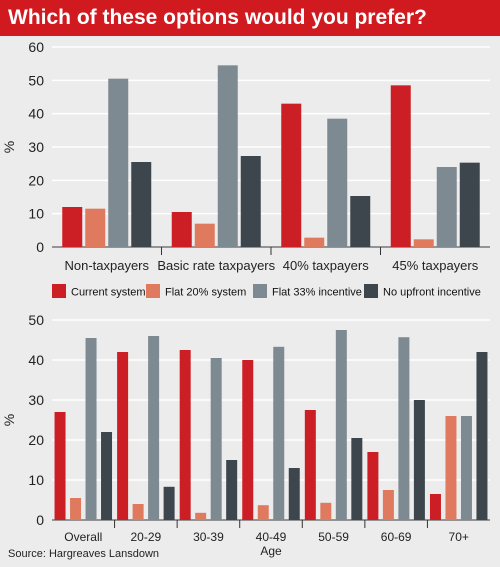 The height and width of the screenshot is (567, 500). Describe the element at coordinates (271, 537) in the screenshot. I see `x-tick-label: 40-49` at that location.